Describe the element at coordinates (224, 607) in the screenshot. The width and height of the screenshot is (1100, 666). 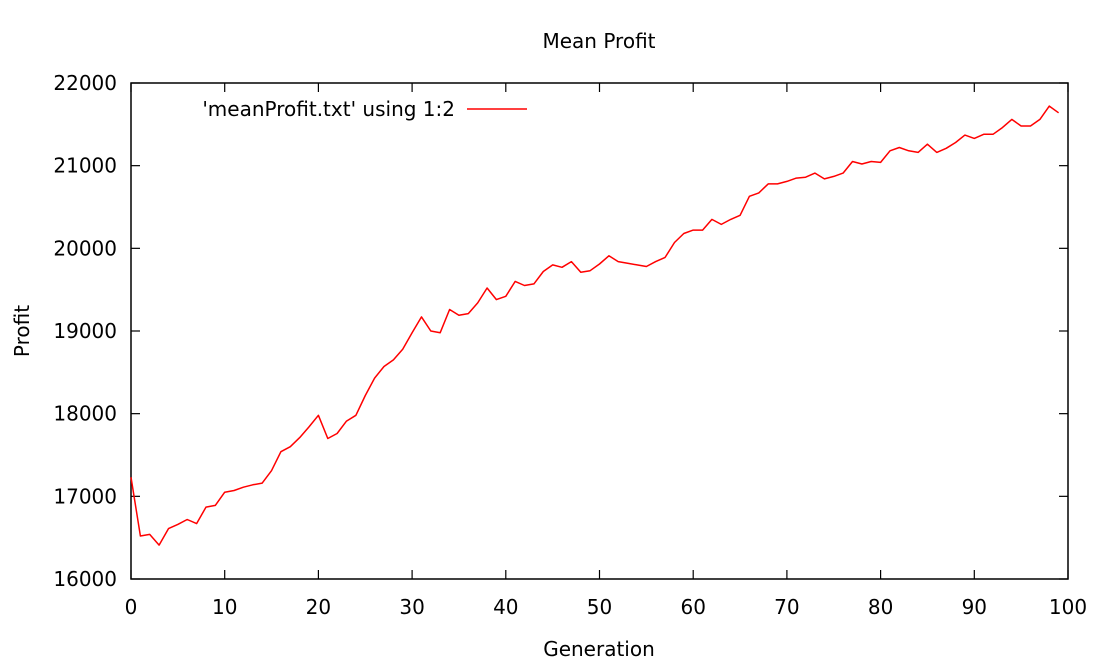
I see `x-tick-label: 10` at that location.